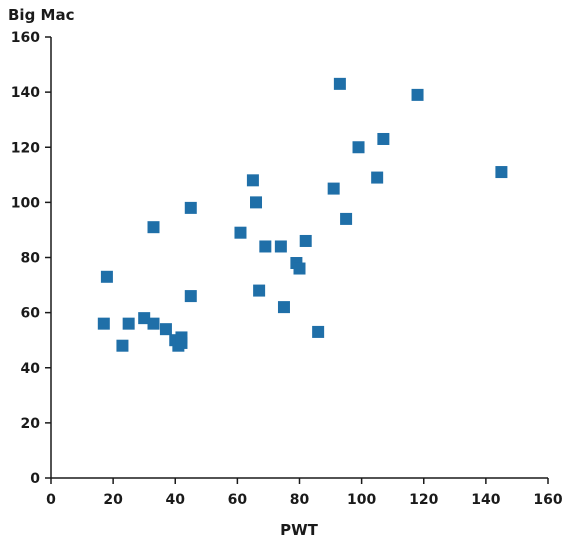 This screenshot has width=562, height=540. What do you see at coordinates (31, 369) in the screenshot?
I see `y-tick-label: 40` at bounding box center [31, 369].